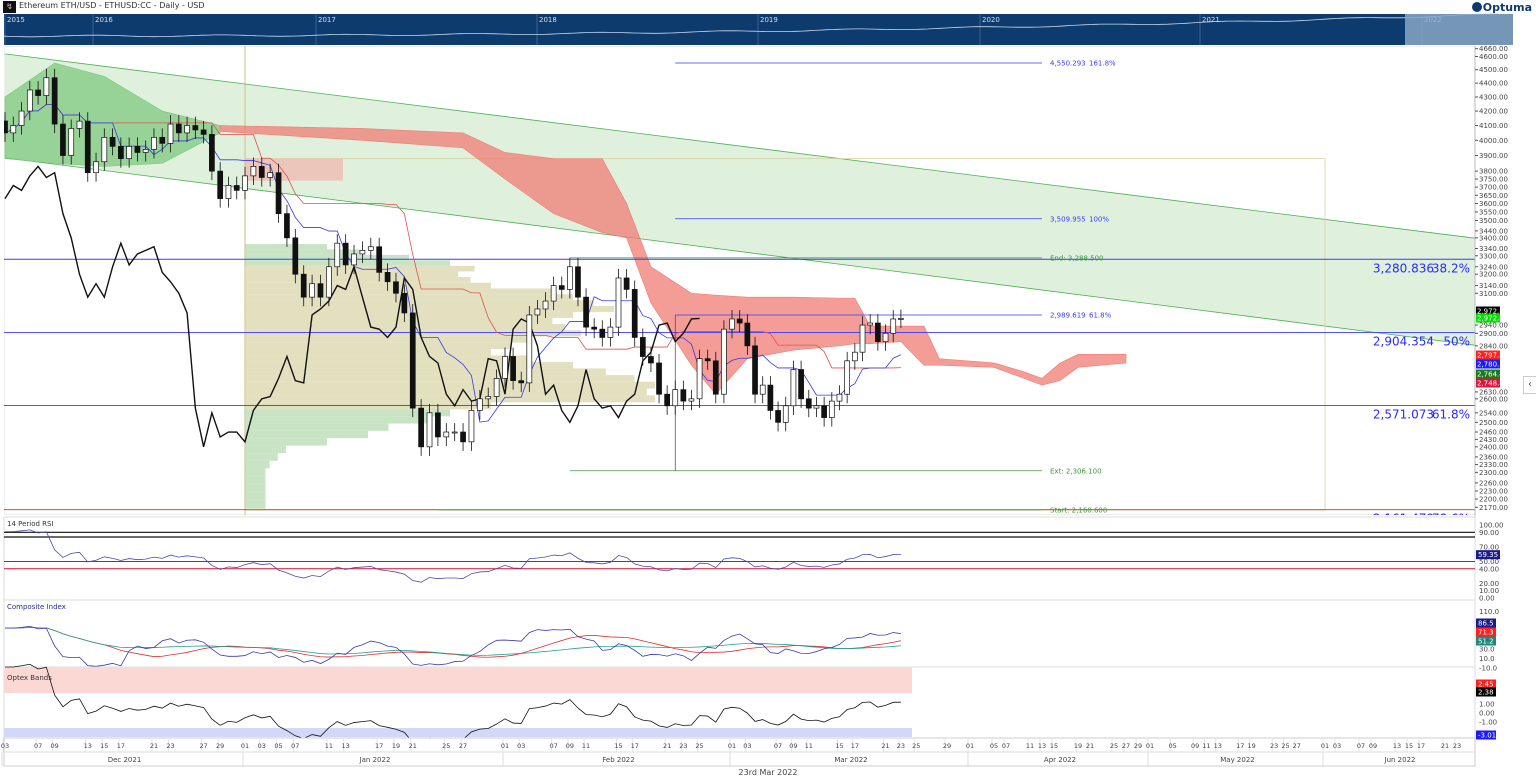  I want to click on price-label-badge, so click(1488, 383).